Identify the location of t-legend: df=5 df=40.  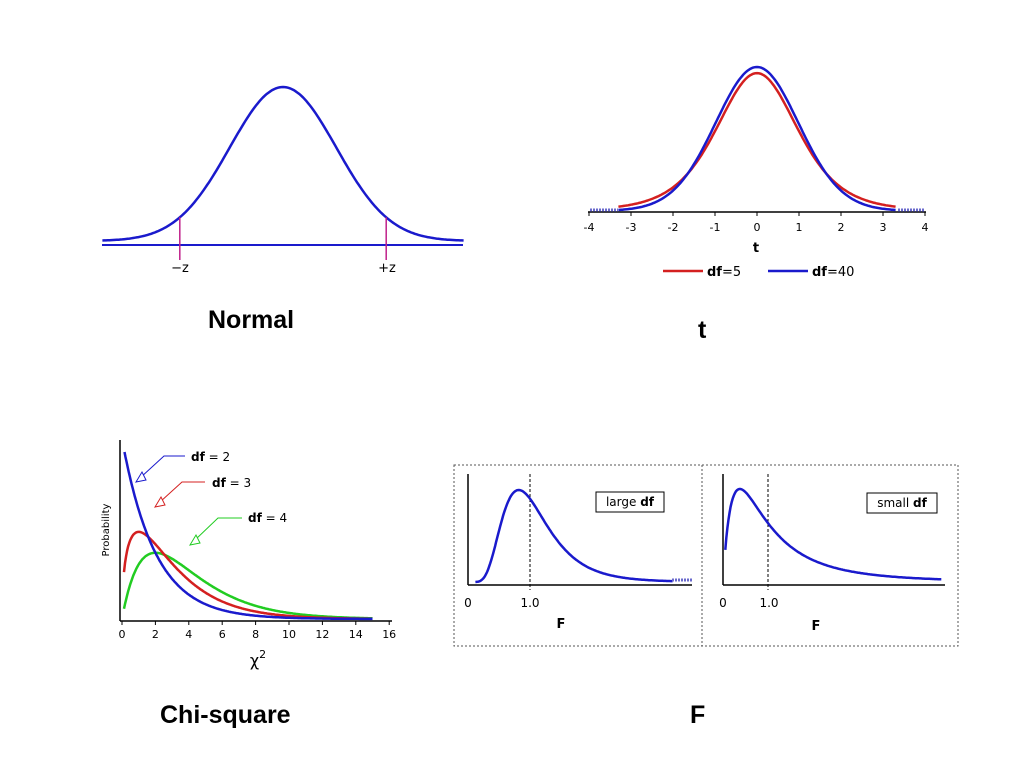
(758, 272).